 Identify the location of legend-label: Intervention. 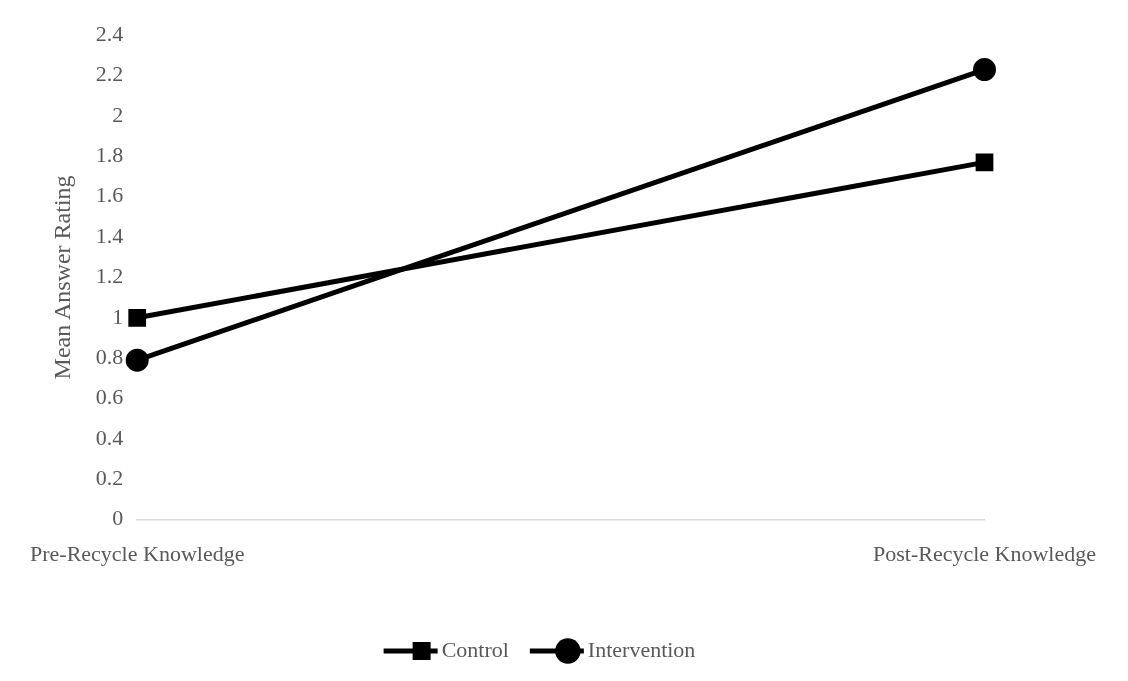
(641, 649).